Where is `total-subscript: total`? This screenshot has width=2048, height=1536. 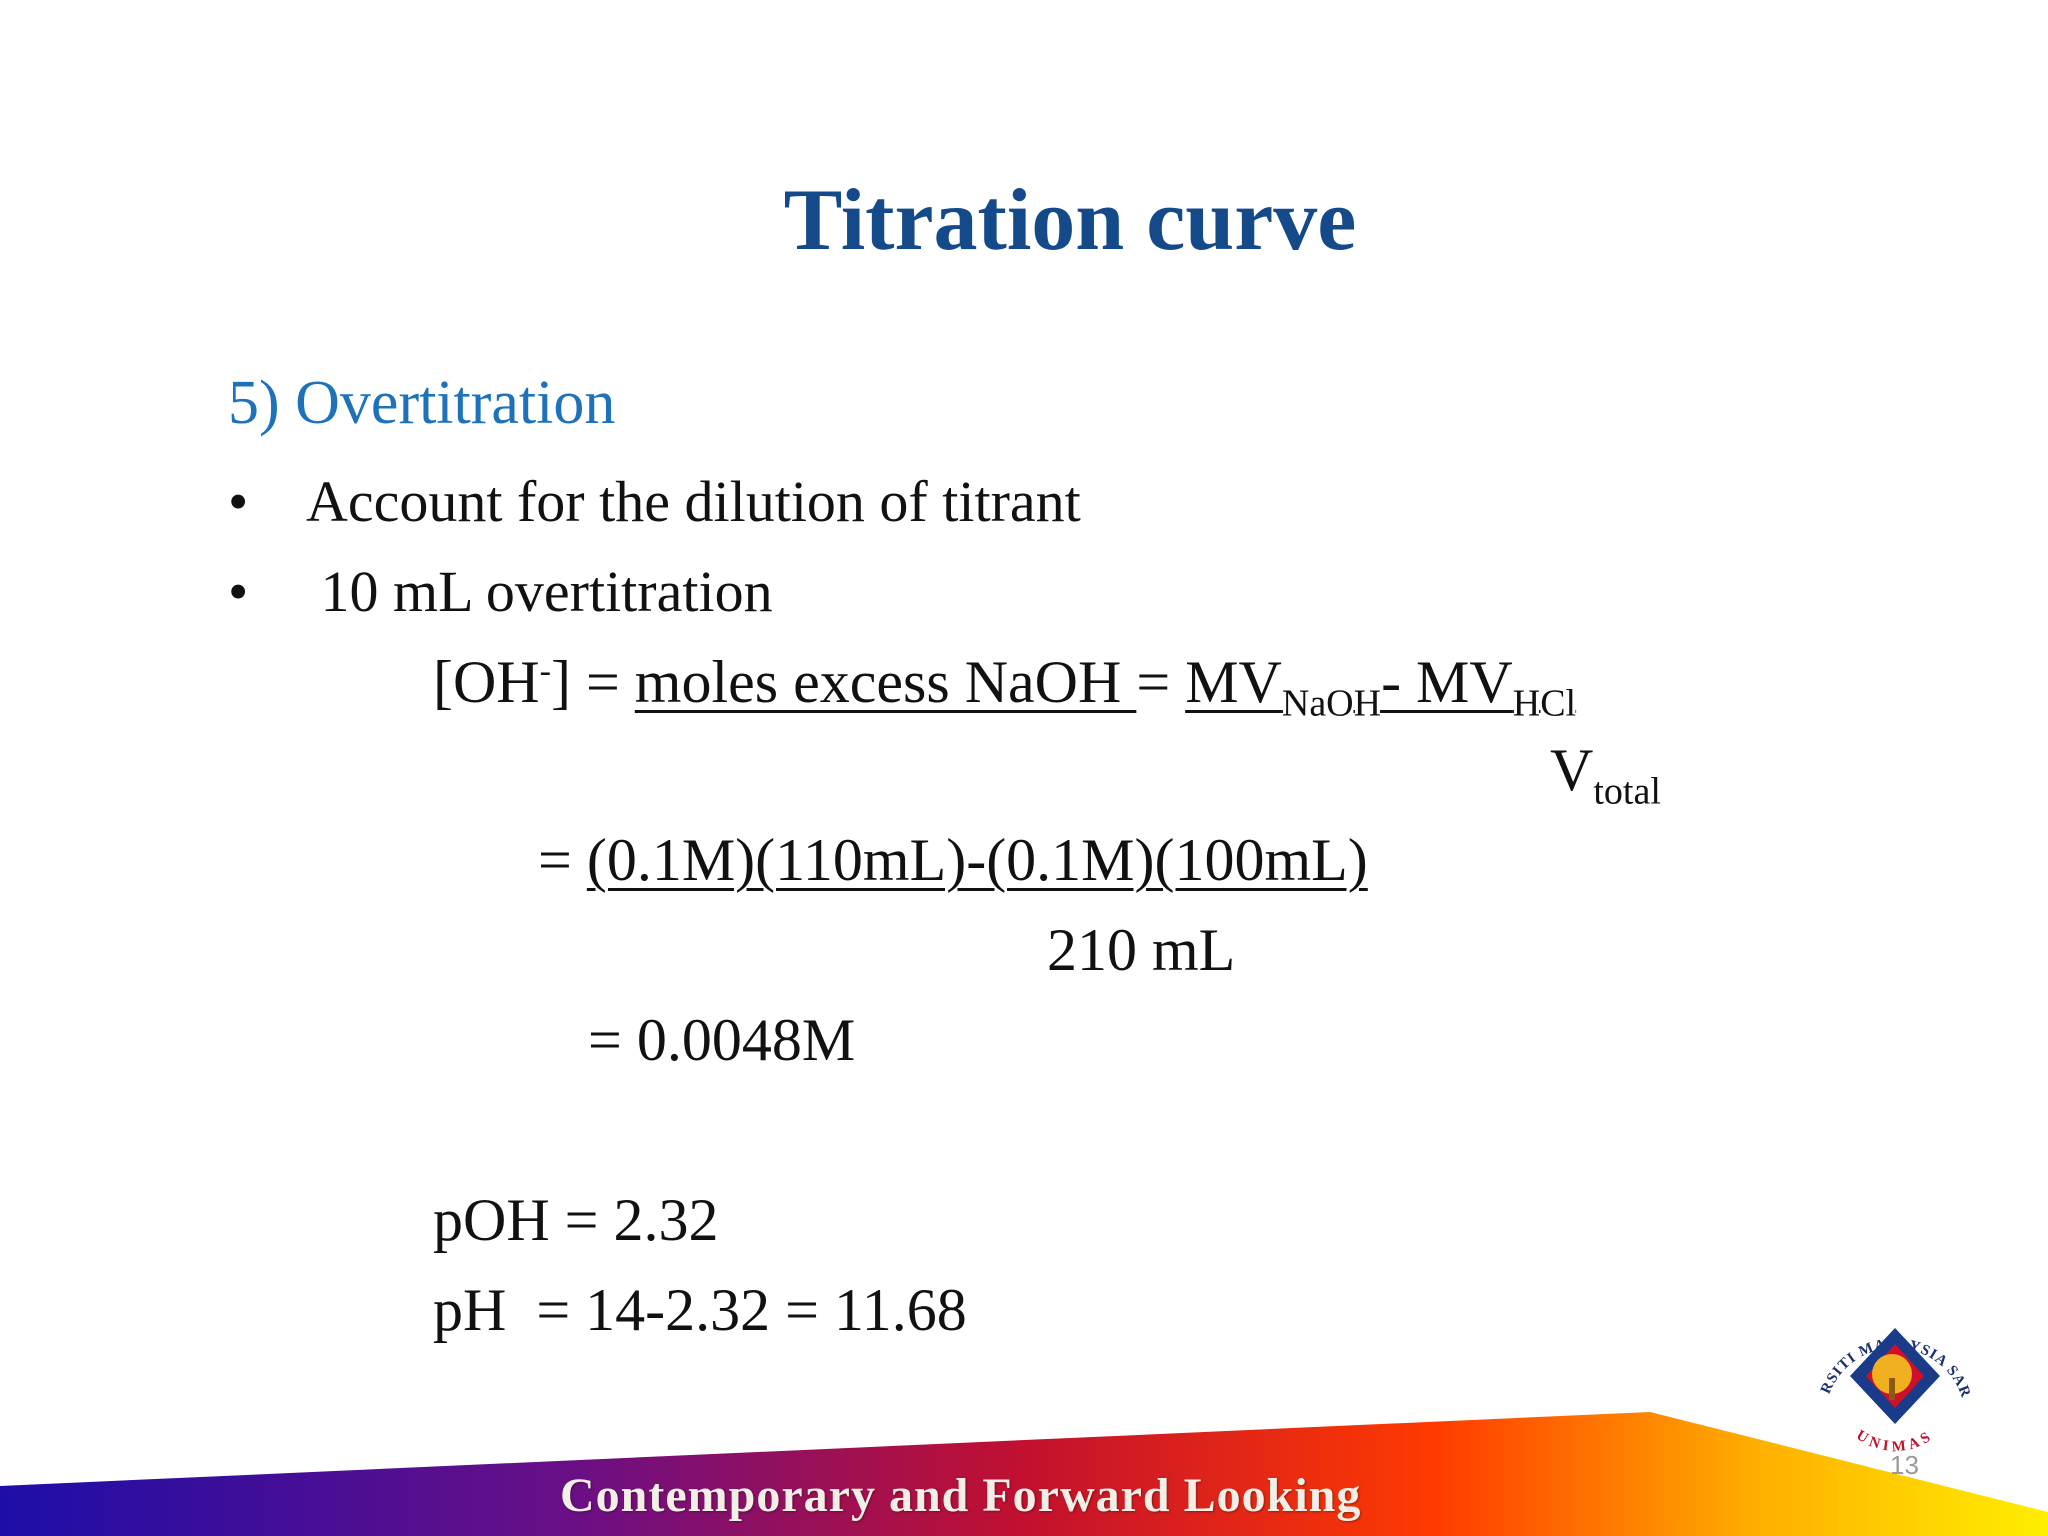
total-subscript: total is located at coordinates (1627, 791).